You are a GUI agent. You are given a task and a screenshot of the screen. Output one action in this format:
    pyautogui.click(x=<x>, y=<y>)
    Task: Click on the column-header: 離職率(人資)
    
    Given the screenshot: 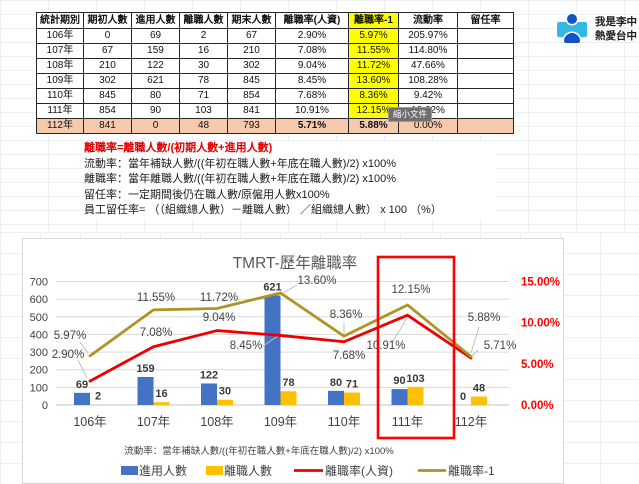 What is the action you would take?
    pyautogui.click(x=312, y=20)
    